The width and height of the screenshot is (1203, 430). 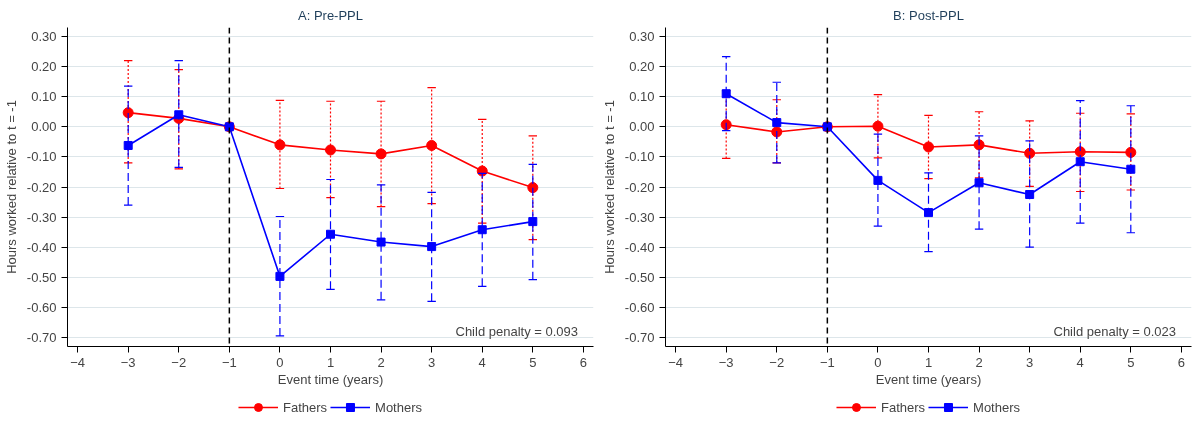 I want to click on annotation: Child penalty = 0.093, so click(x=517, y=331).